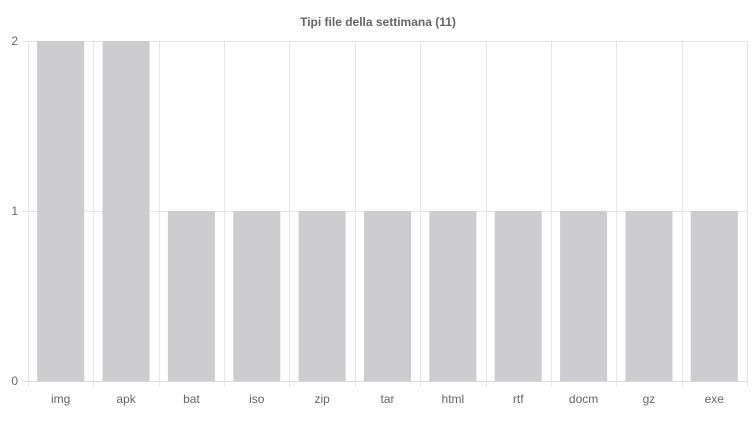  I want to click on y-tick-label: 2, so click(14, 41).